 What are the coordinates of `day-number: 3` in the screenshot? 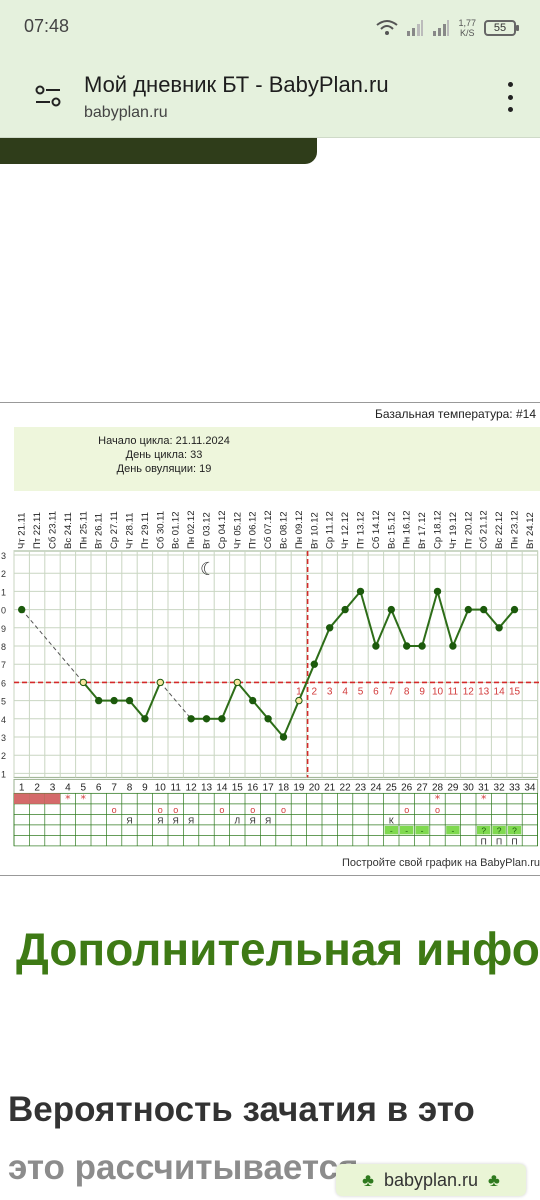 It's located at (53, 787).